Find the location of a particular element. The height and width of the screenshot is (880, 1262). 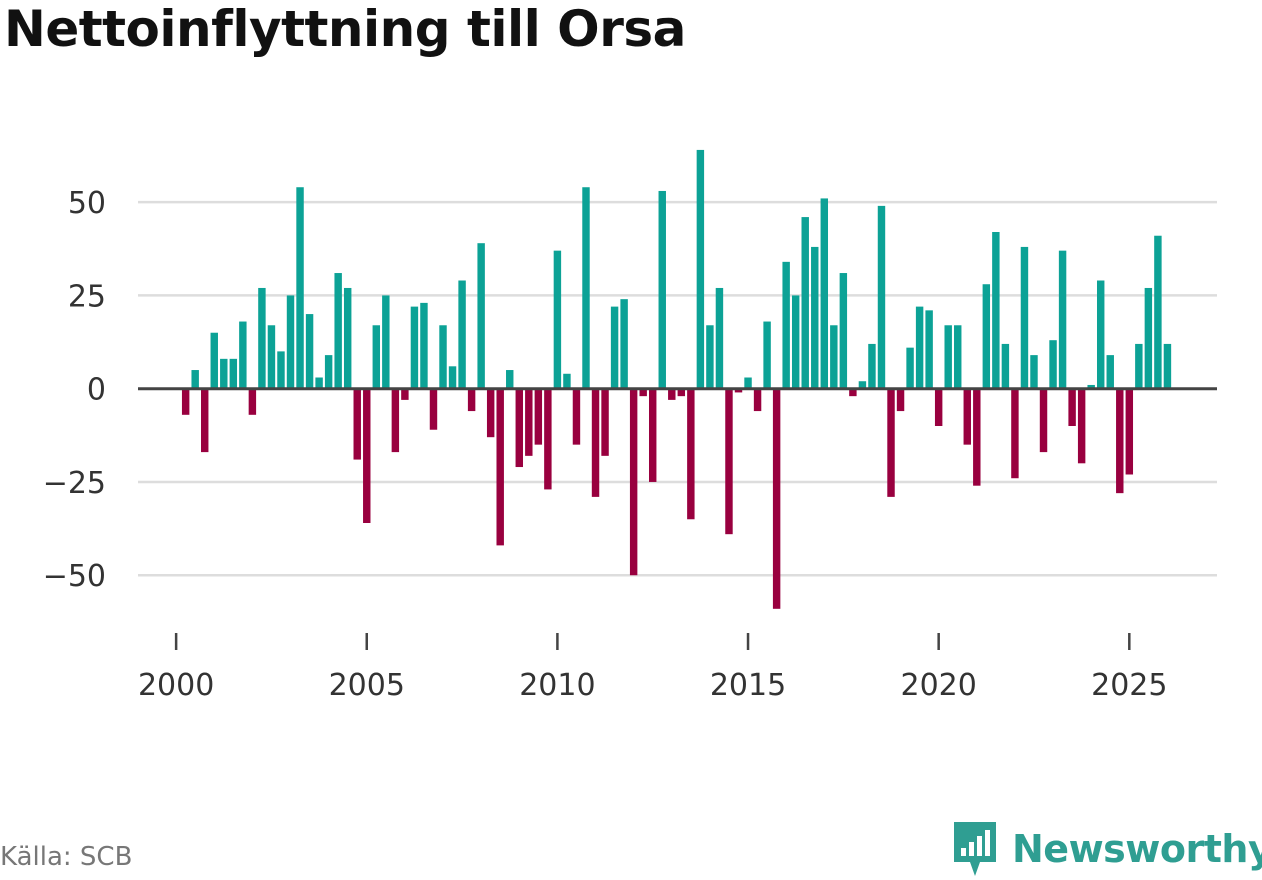

y-tick-label: 25 is located at coordinates (87, 296).